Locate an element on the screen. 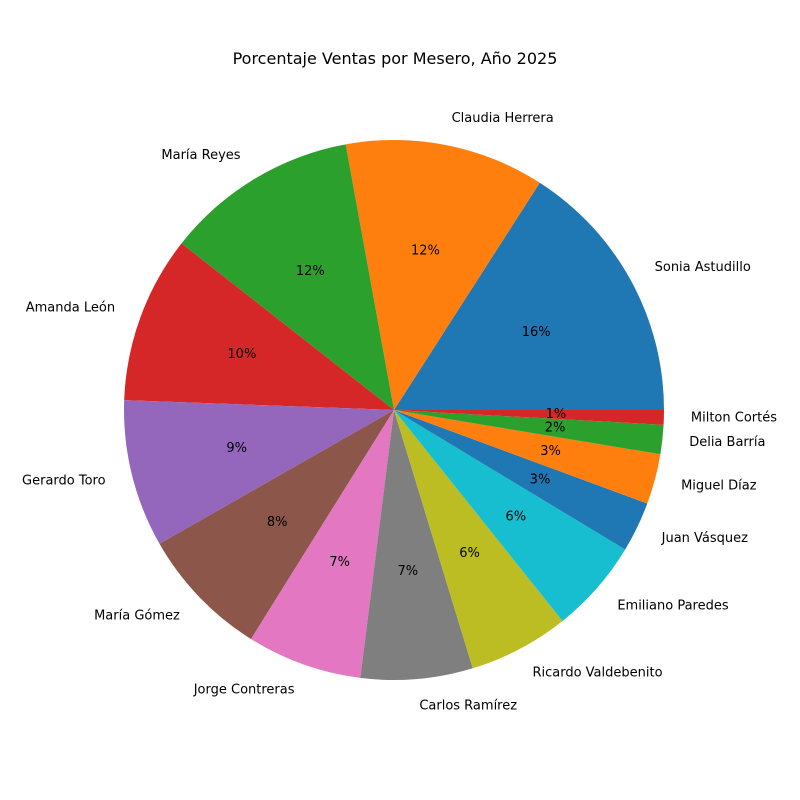 Image resolution: width=800 pixels, height=800 pixels. slice-label-0: Sonia Astudillo is located at coordinates (703, 267).